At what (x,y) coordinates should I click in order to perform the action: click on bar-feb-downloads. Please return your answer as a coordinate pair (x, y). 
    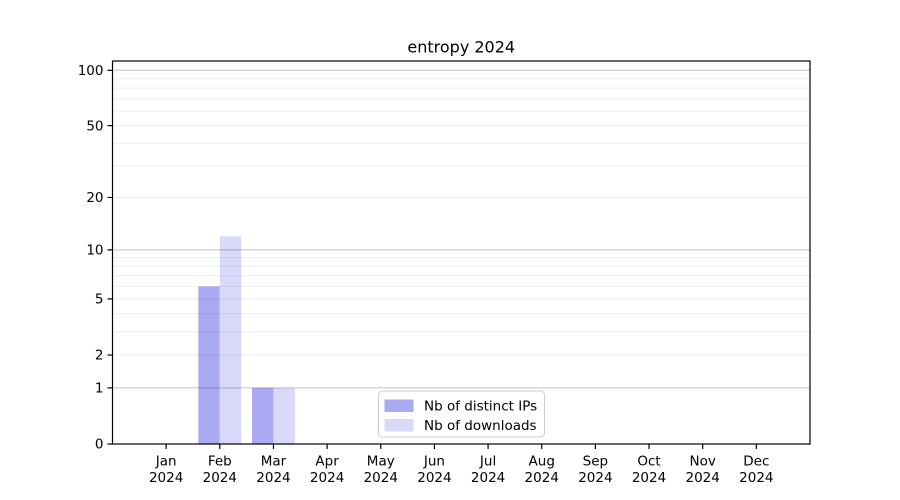
    Looking at the image, I should click on (230, 340).